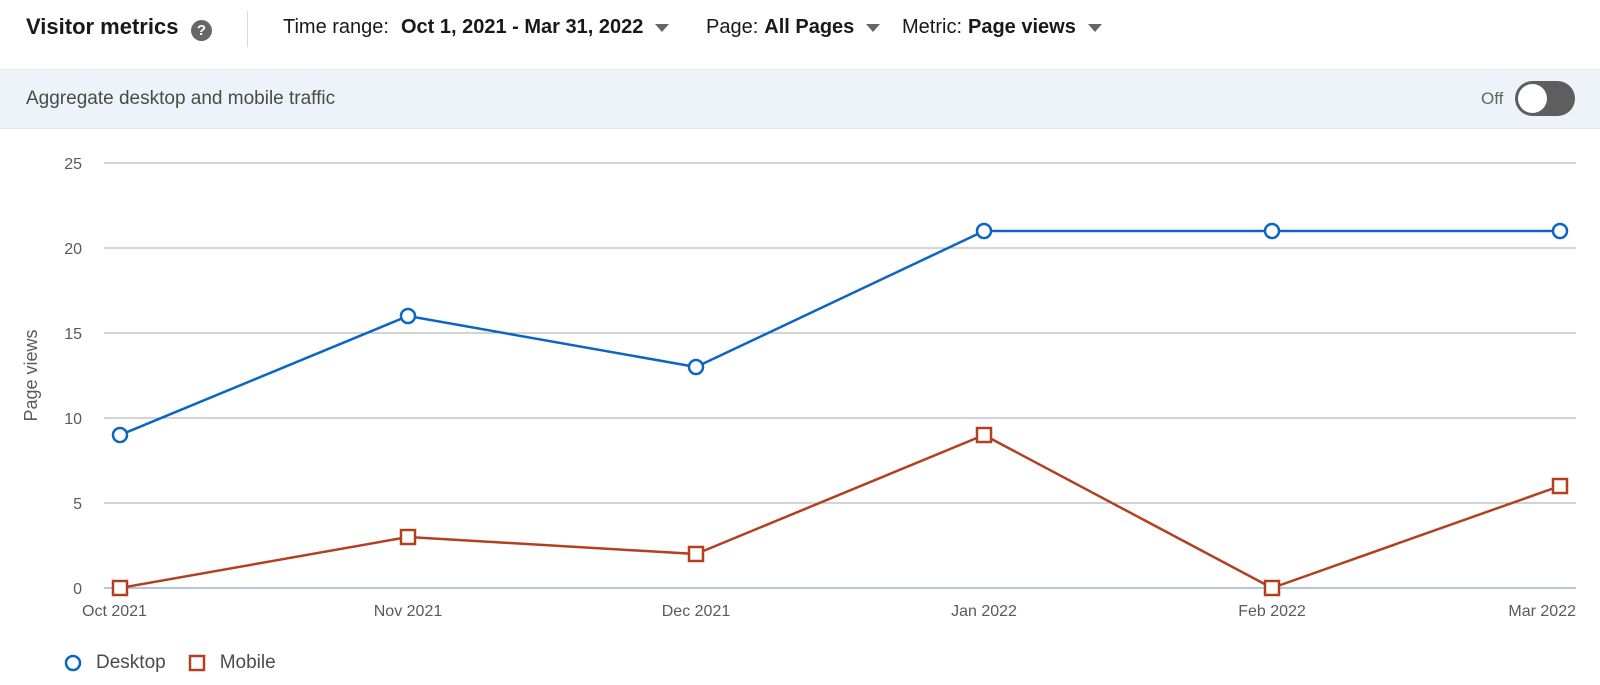 The width and height of the screenshot is (1600, 685). Describe the element at coordinates (131, 662) in the screenshot. I see `legend-label: Desktop` at that location.